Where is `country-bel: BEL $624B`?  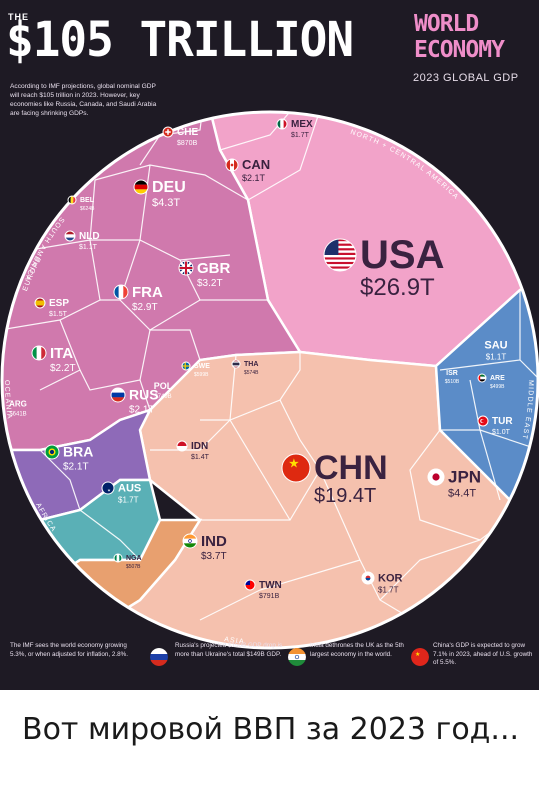 country-bel: BEL $624B is located at coordinates (87, 204).